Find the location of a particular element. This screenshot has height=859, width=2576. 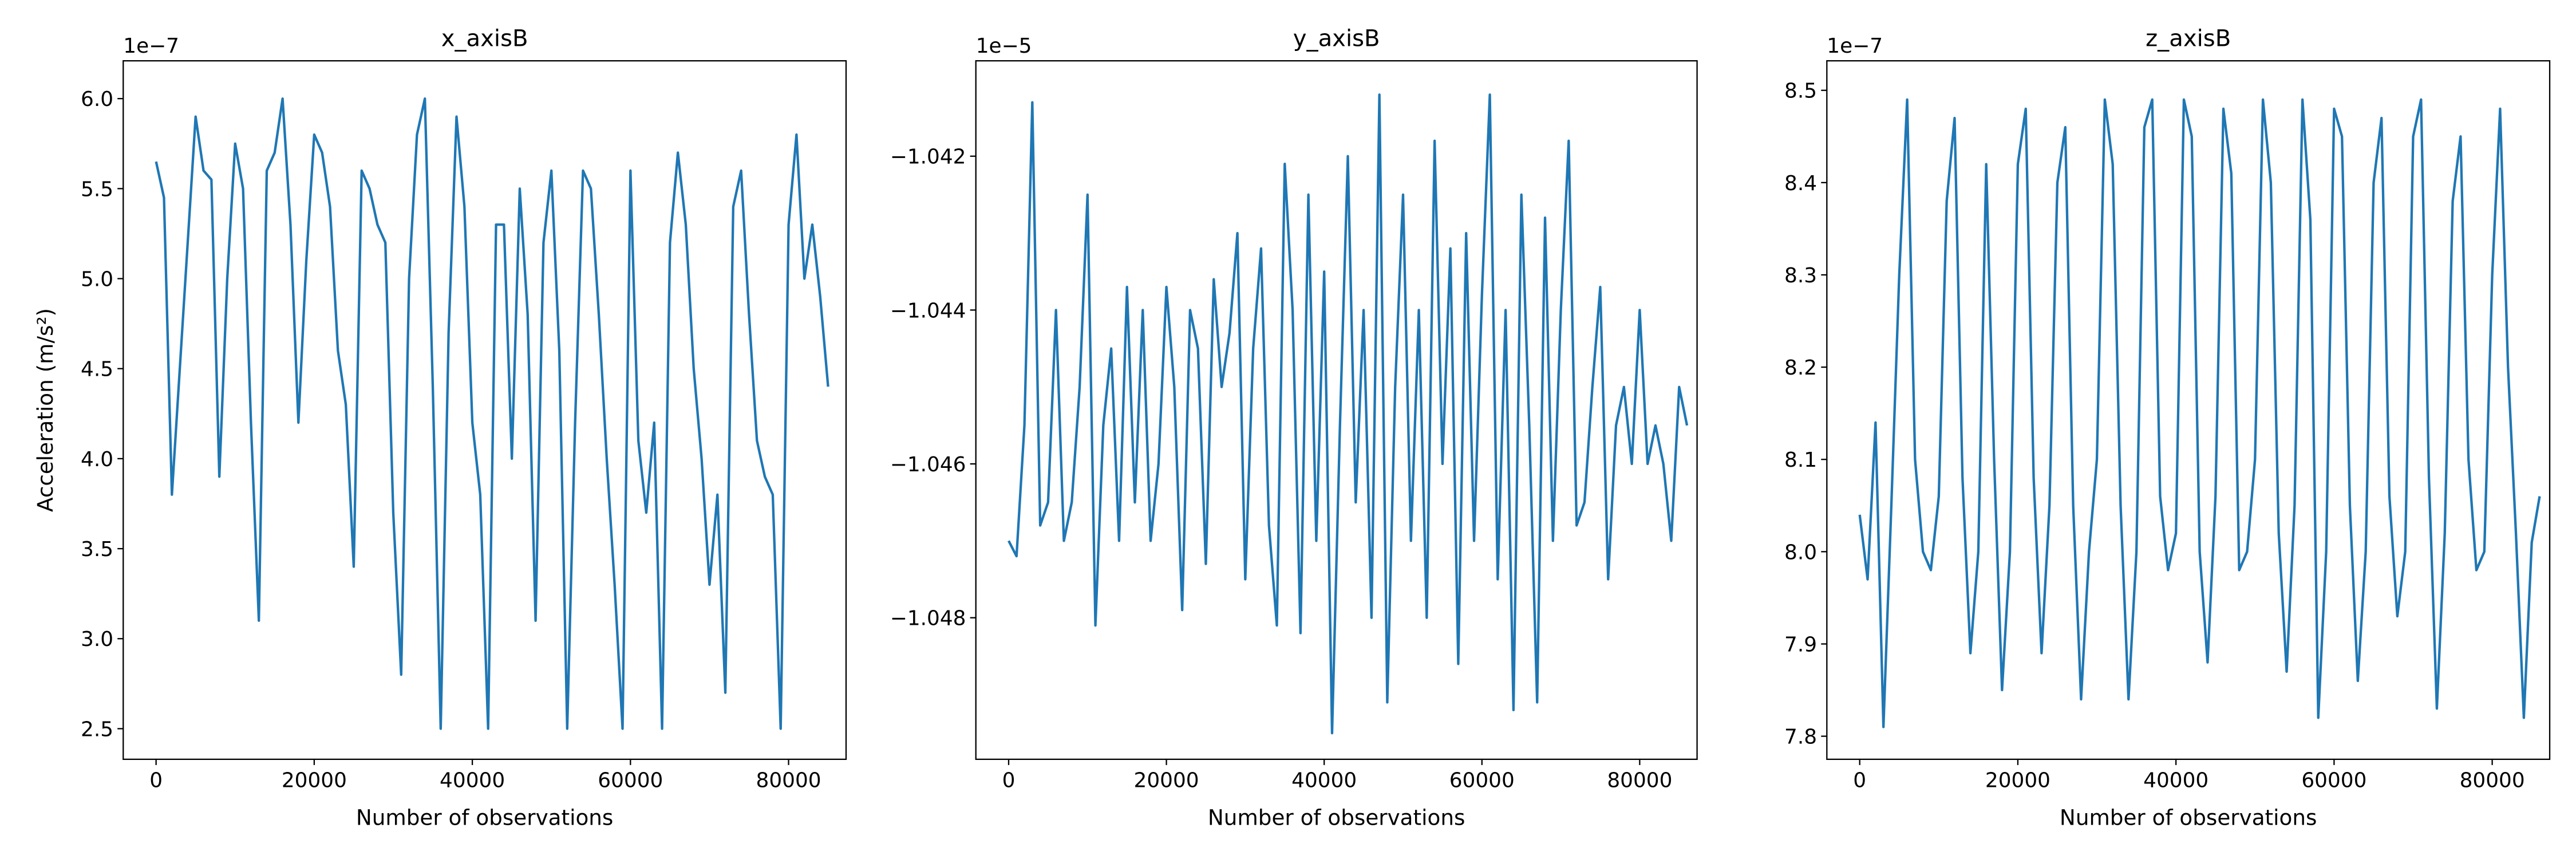

y-tick-label: −1.048 is located at coordinates (928, 619).